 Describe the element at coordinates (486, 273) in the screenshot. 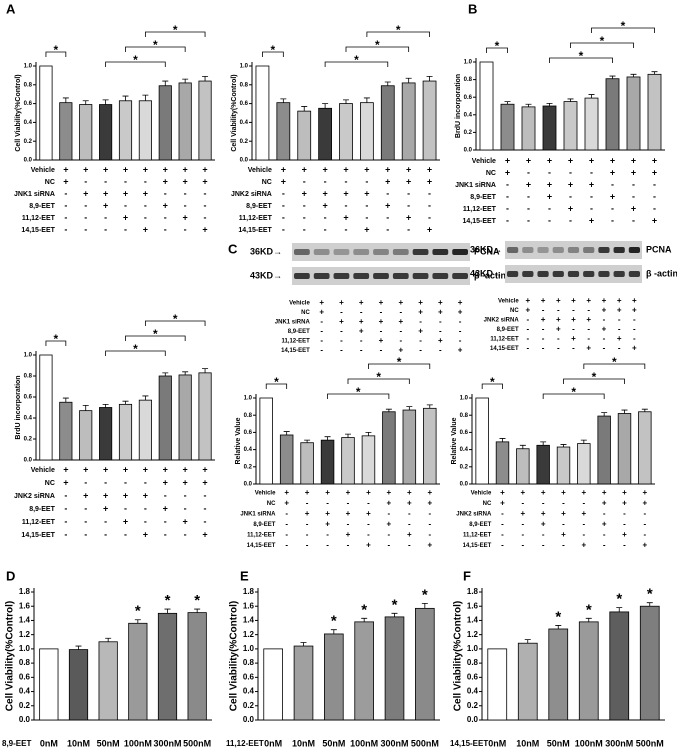

I see `marker-label: 43KD→` at that location.